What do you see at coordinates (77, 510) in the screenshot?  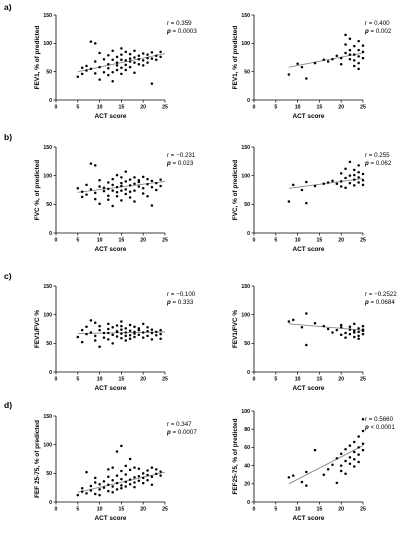 I see `x-tick-label: 5` at bounding box center [77, 510].